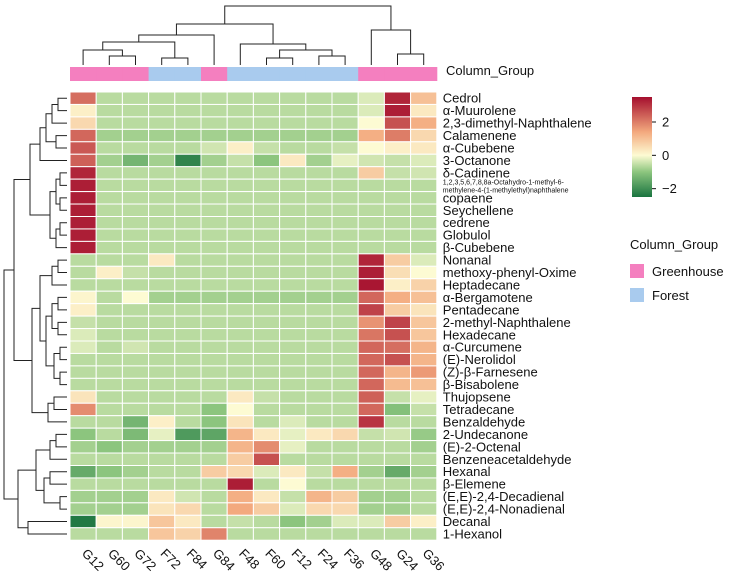 The image size is (749, 582). Describe the element at coordinates (467, 471) in the screenshot. I see `row-label: Hexanal` at that location.